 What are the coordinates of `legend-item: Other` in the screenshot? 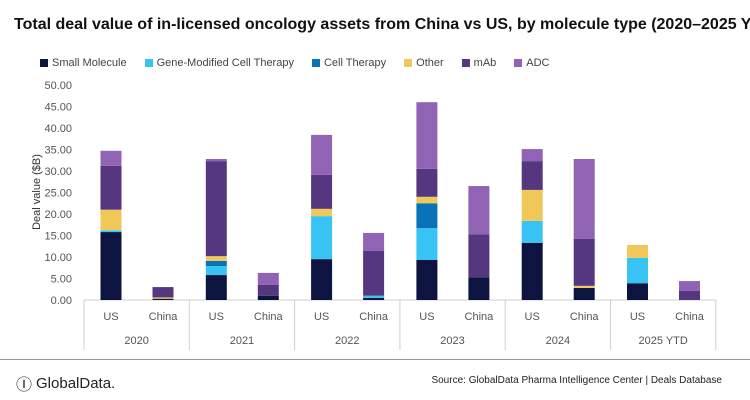 It's located at (424, 63).